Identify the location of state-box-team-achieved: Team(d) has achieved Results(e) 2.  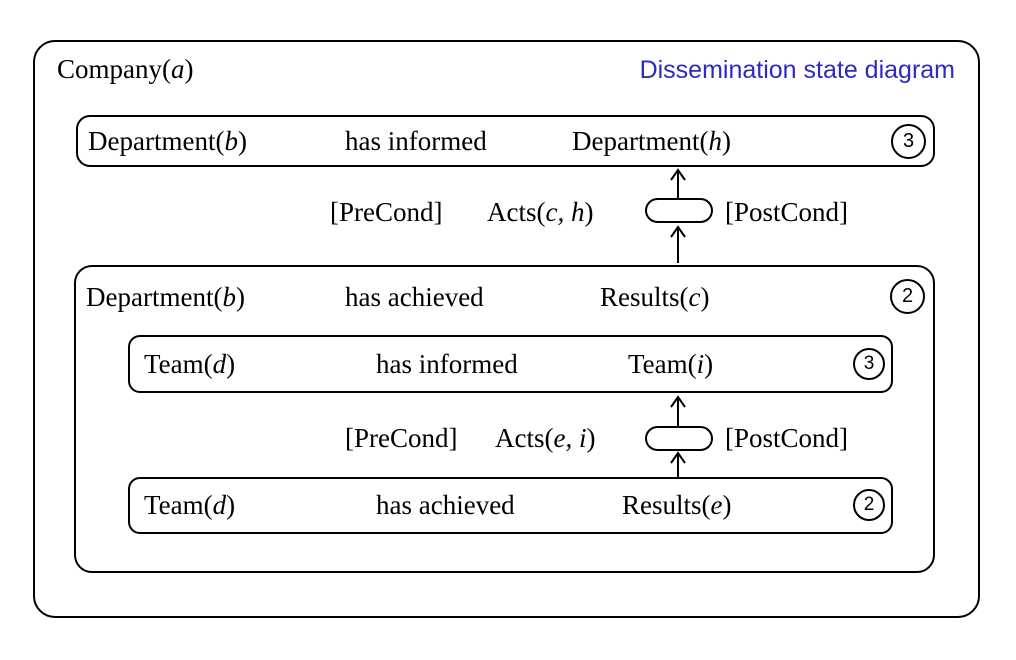
(510, 505).